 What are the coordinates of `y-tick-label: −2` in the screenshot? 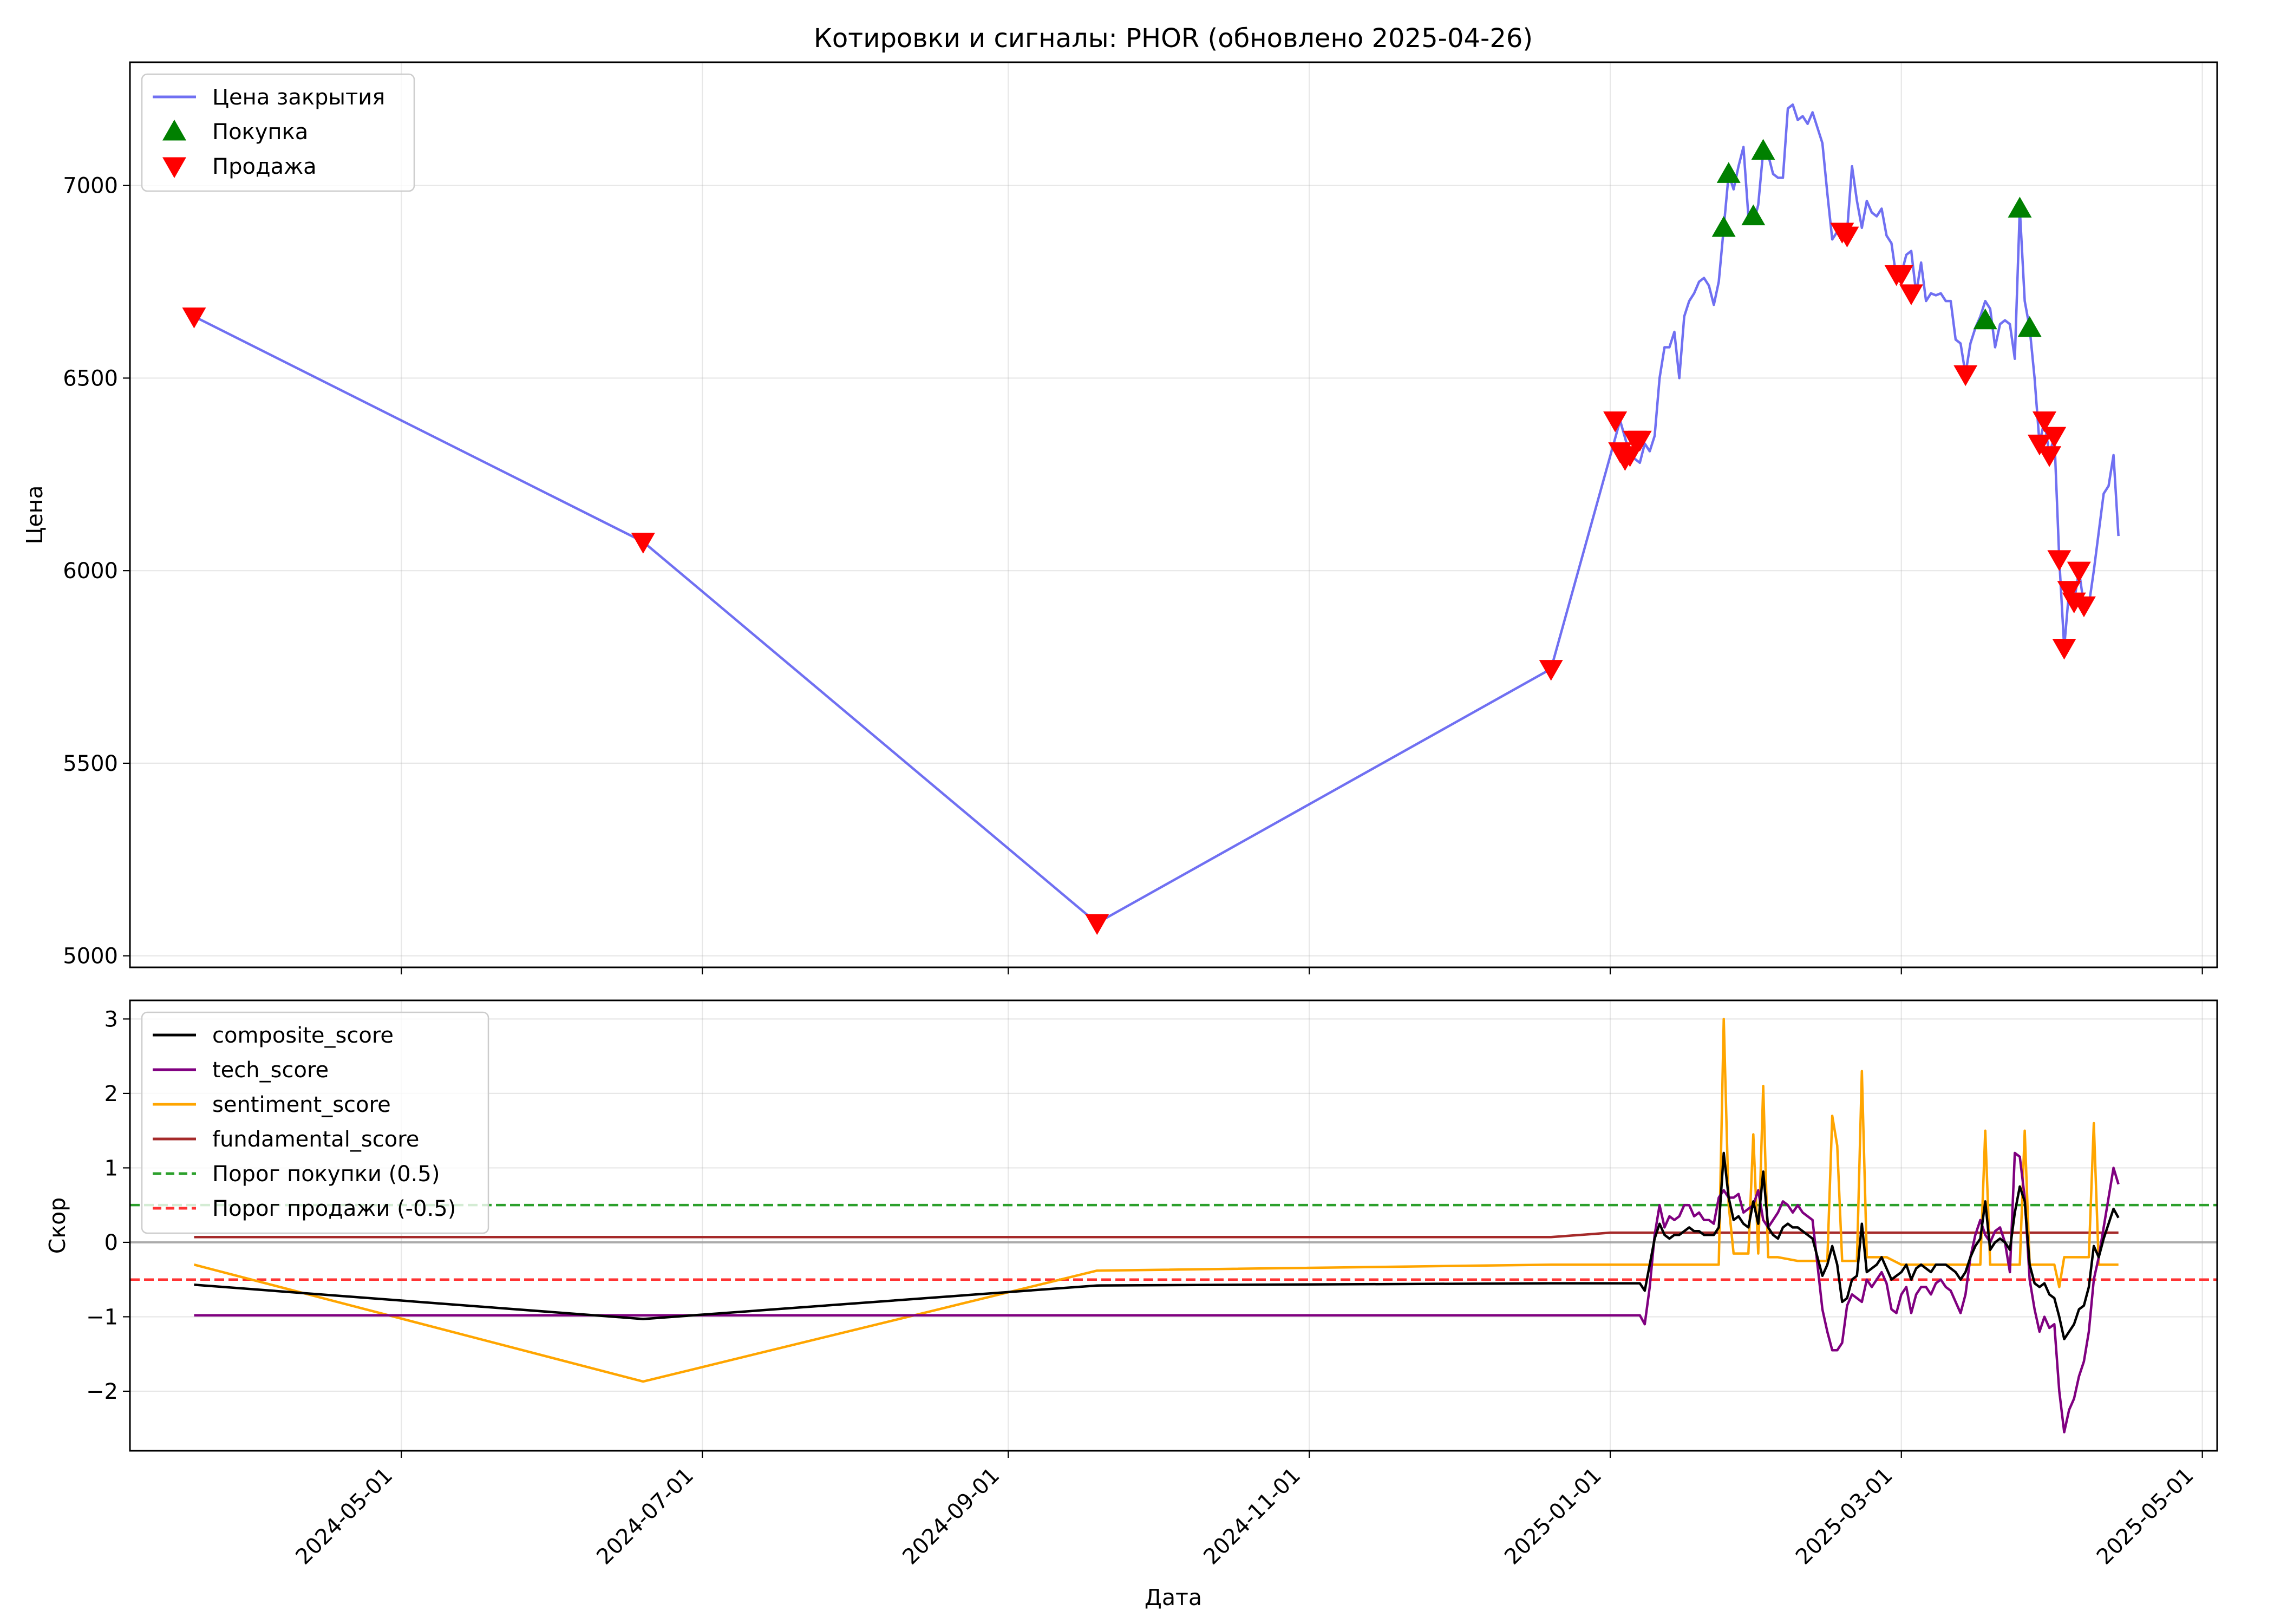 It's located at (102, 1391).